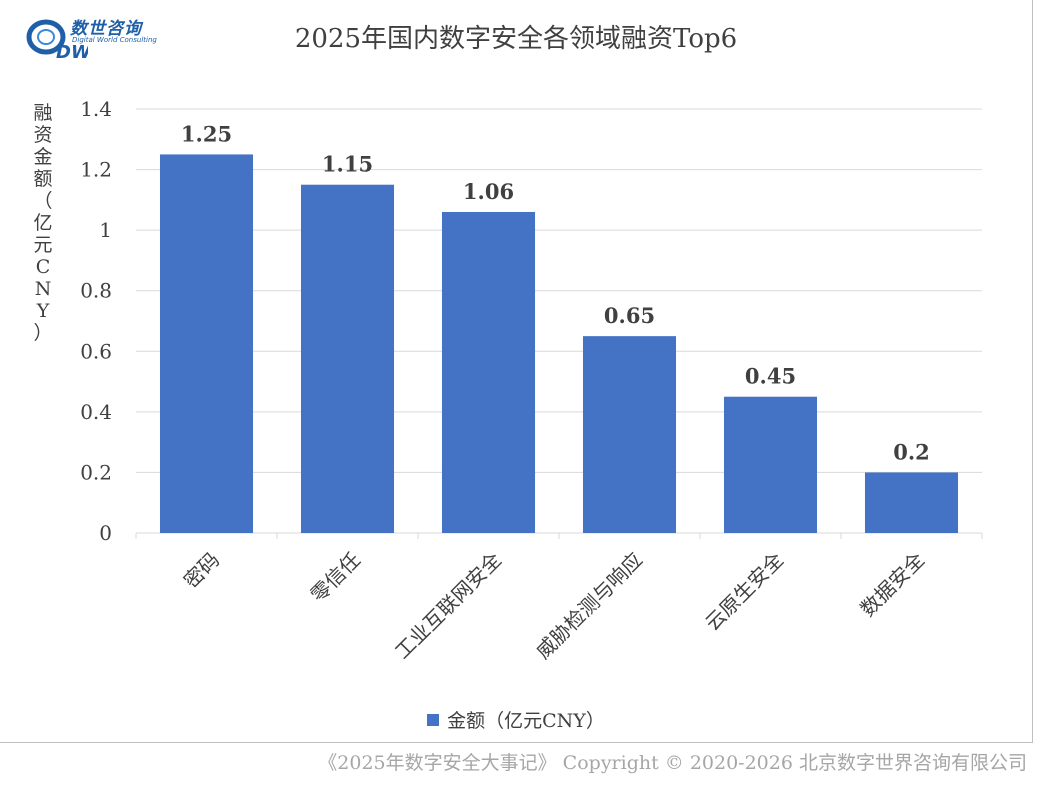 Image resolution: width=1040 pixels, height=786 pixels. What do you see at coordinates (335, 577) in the screenshot?
I see `x-tick-label: 零信任` at bounding box center [335, 577].